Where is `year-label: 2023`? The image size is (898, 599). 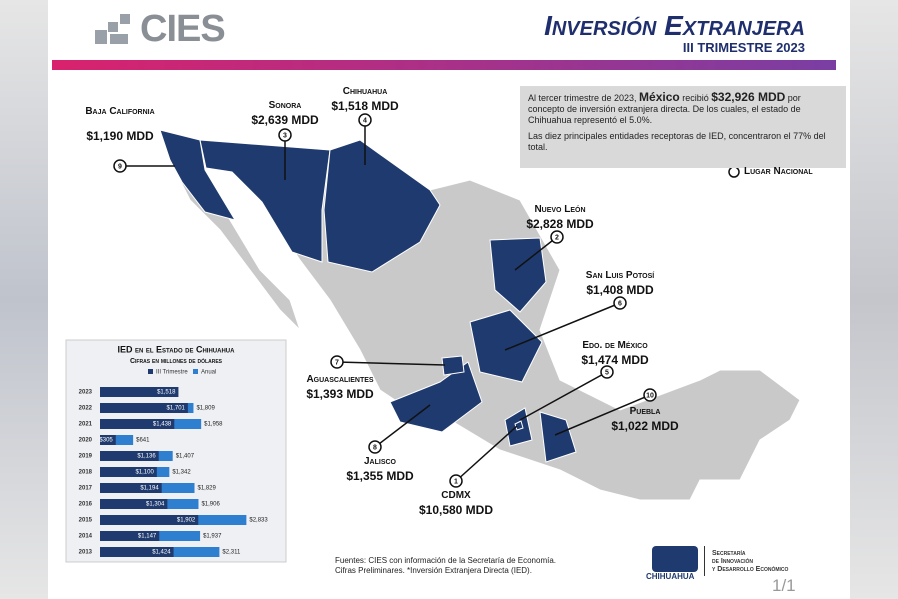
year-label: 2023 is located at coordinates (86, 393).